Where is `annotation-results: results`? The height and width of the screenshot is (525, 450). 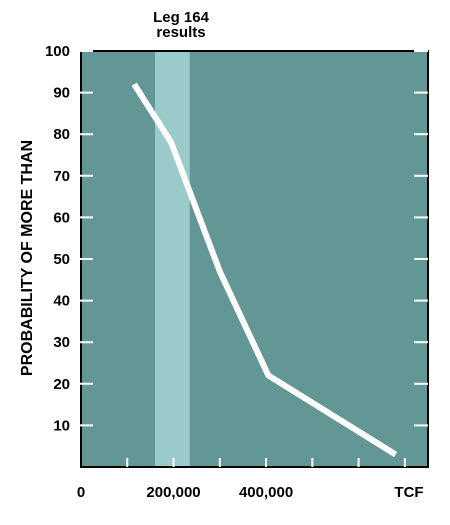 annotation-results: results is located at coordinates (180, 32).